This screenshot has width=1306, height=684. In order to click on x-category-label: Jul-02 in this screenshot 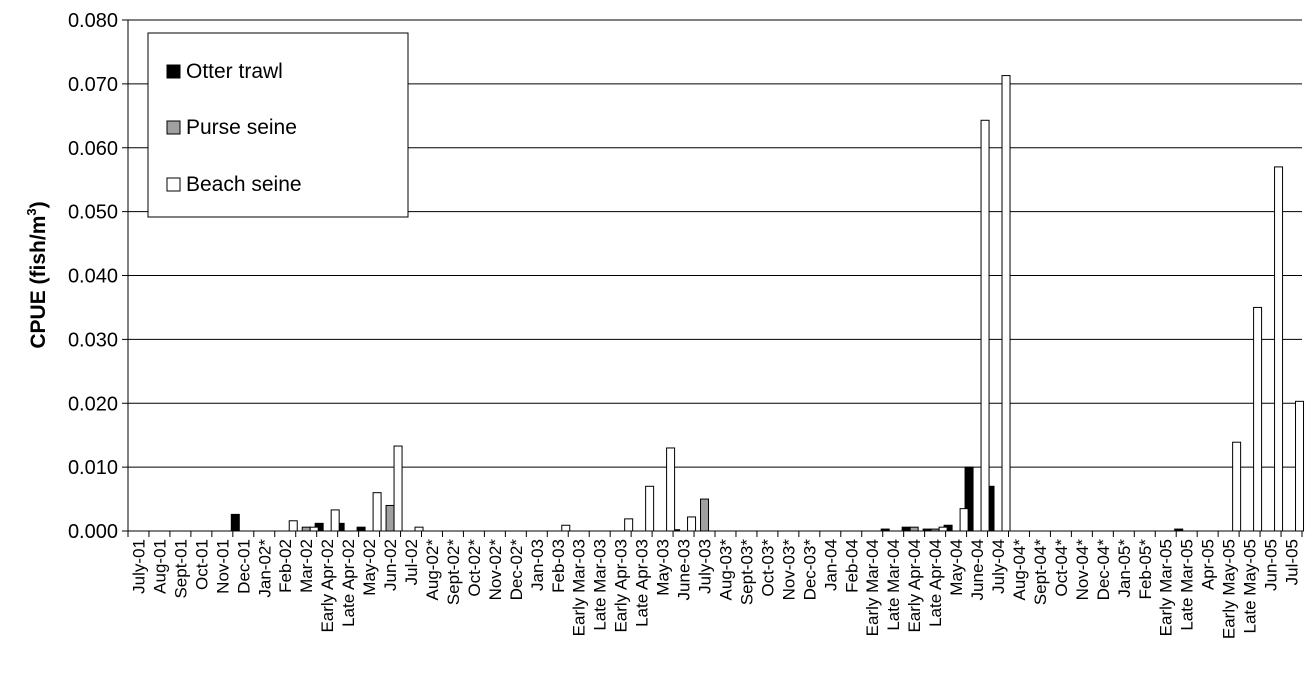, I will do `click(411, 562)`.